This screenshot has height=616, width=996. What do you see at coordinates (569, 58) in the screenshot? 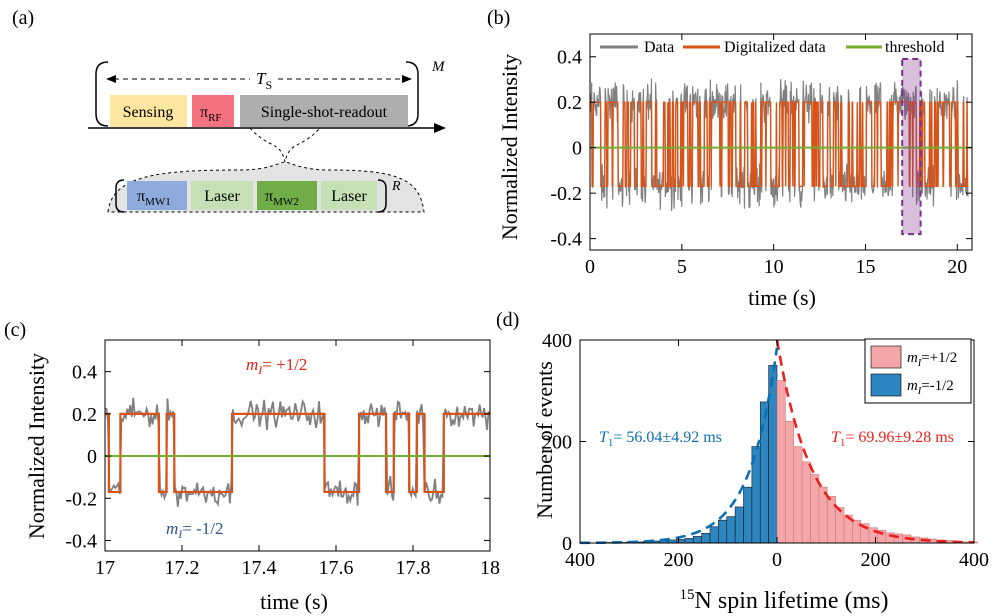
I see `chart-b-ytick-label: 0.4` at bounding box center [569, 58].